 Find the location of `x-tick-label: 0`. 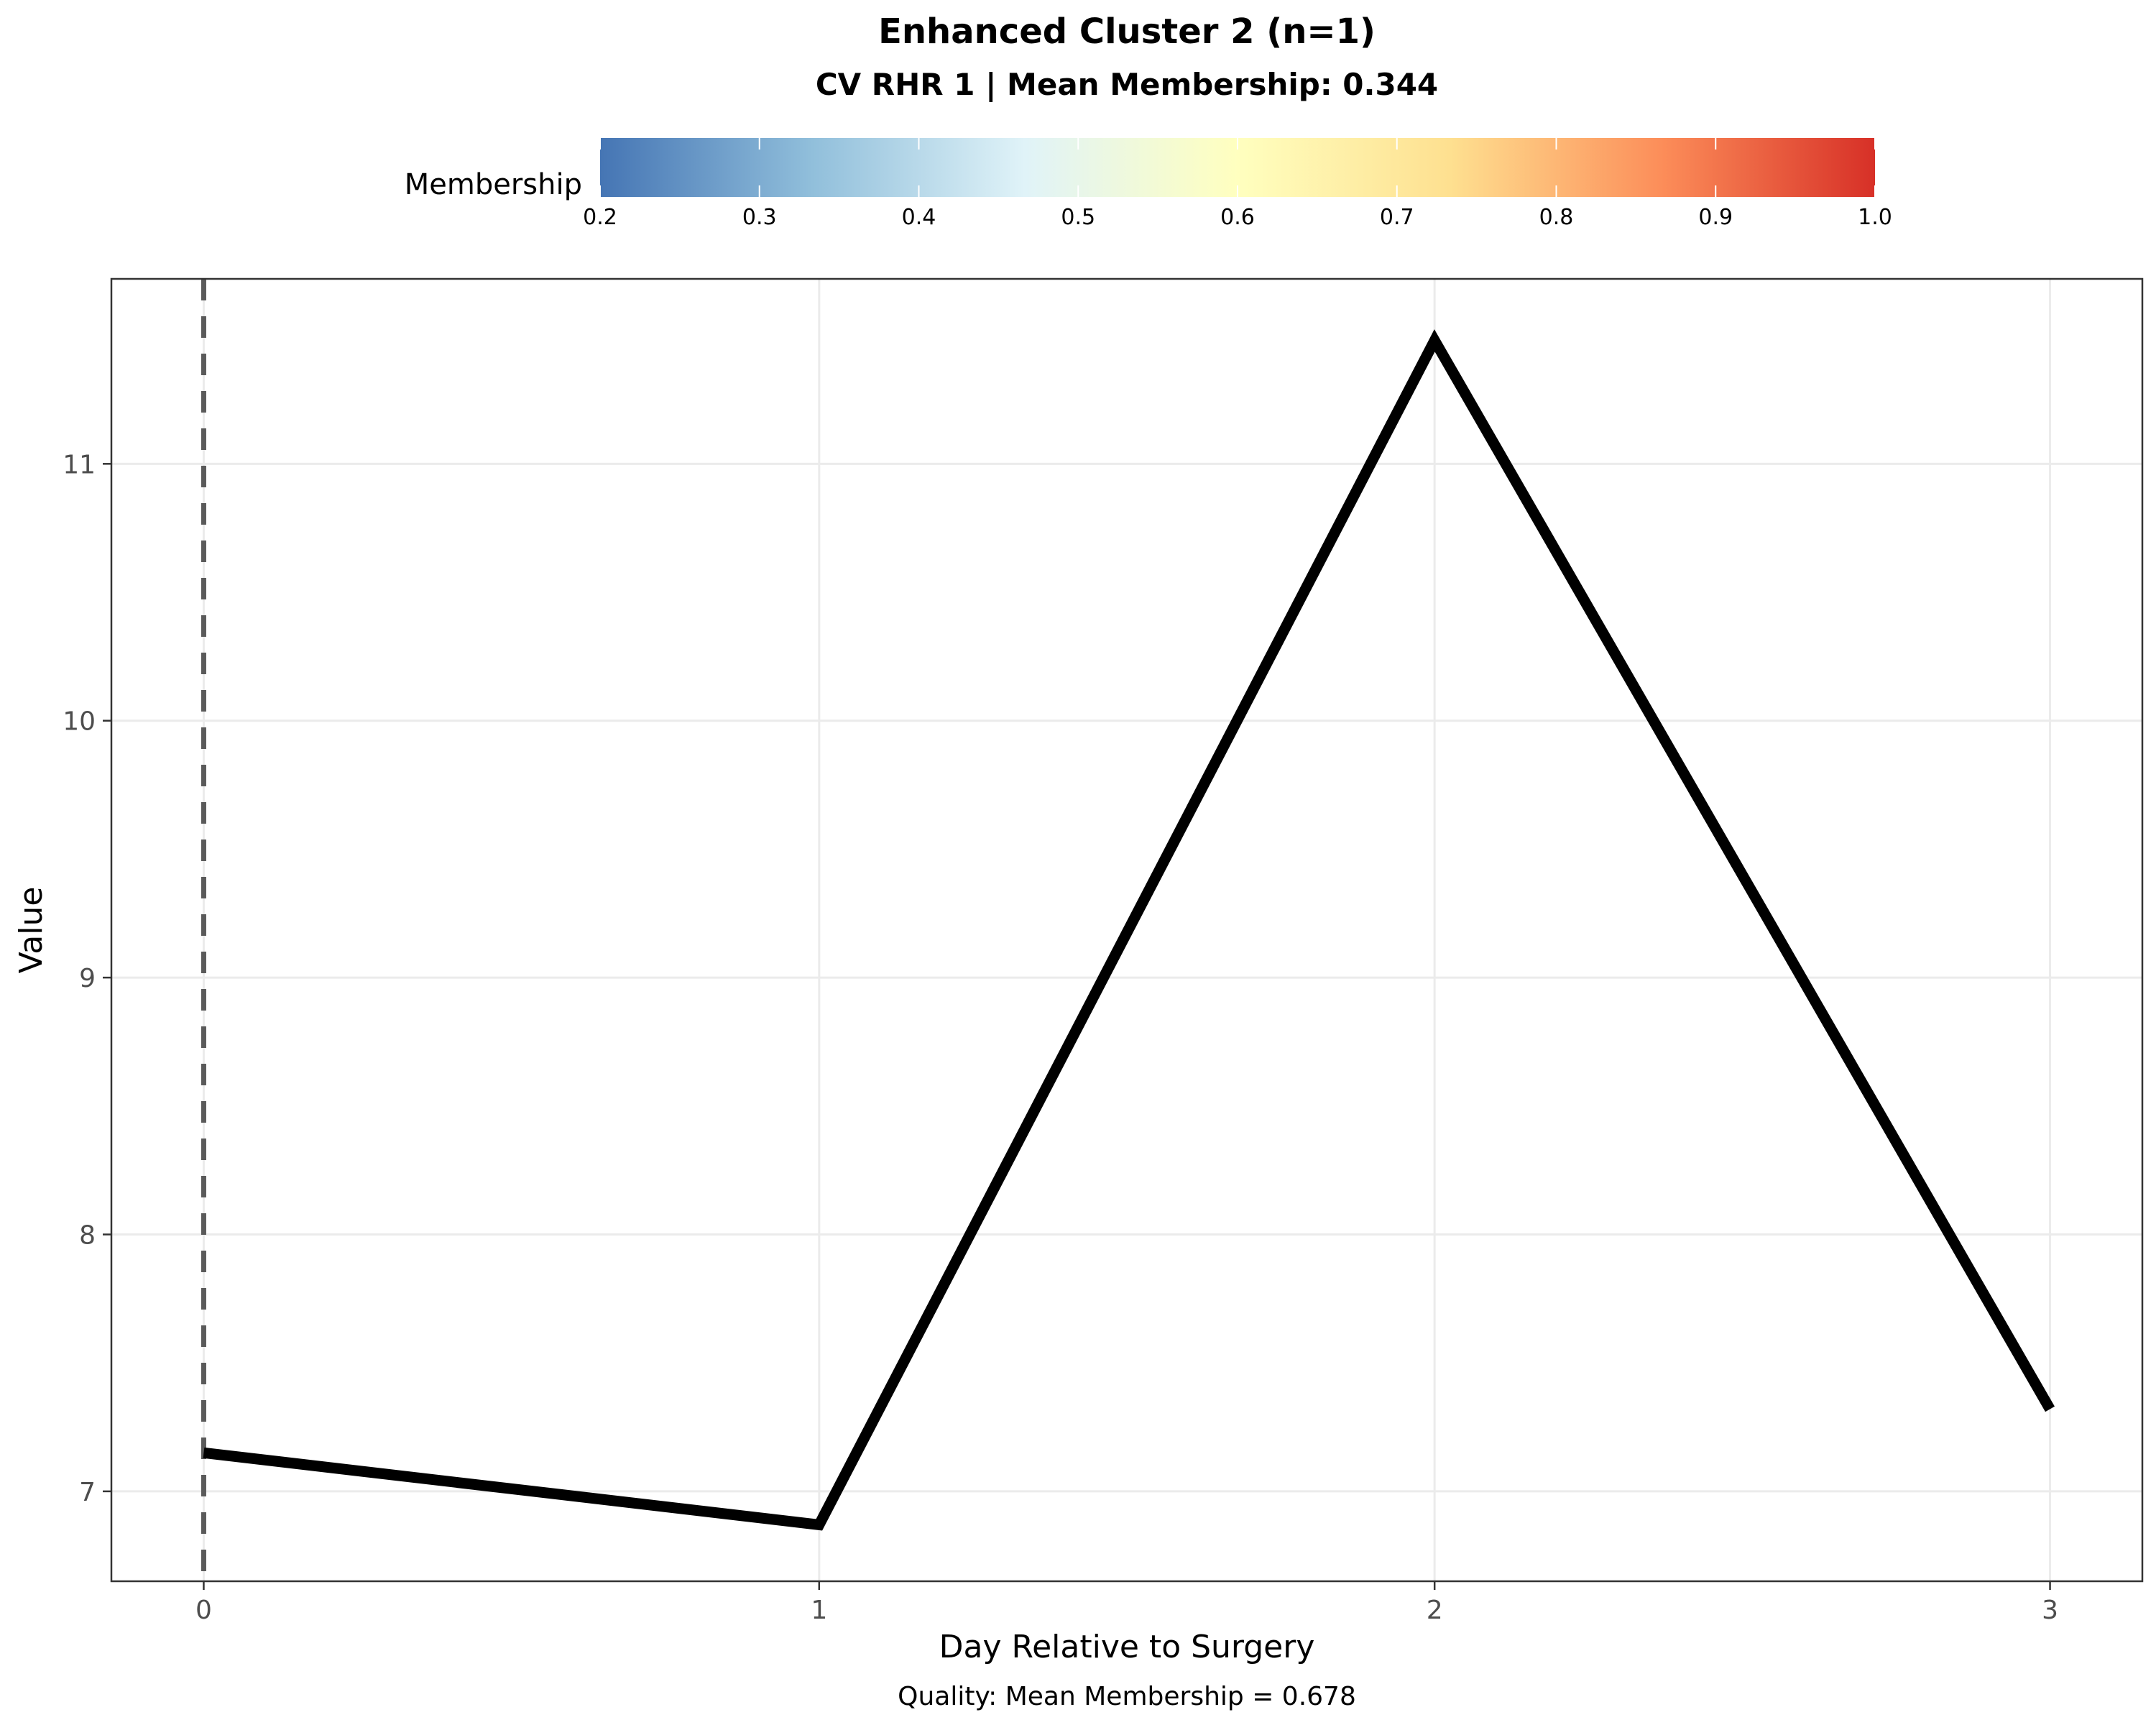

x-tick-label: 0 is located at coordinates (204, 1610).